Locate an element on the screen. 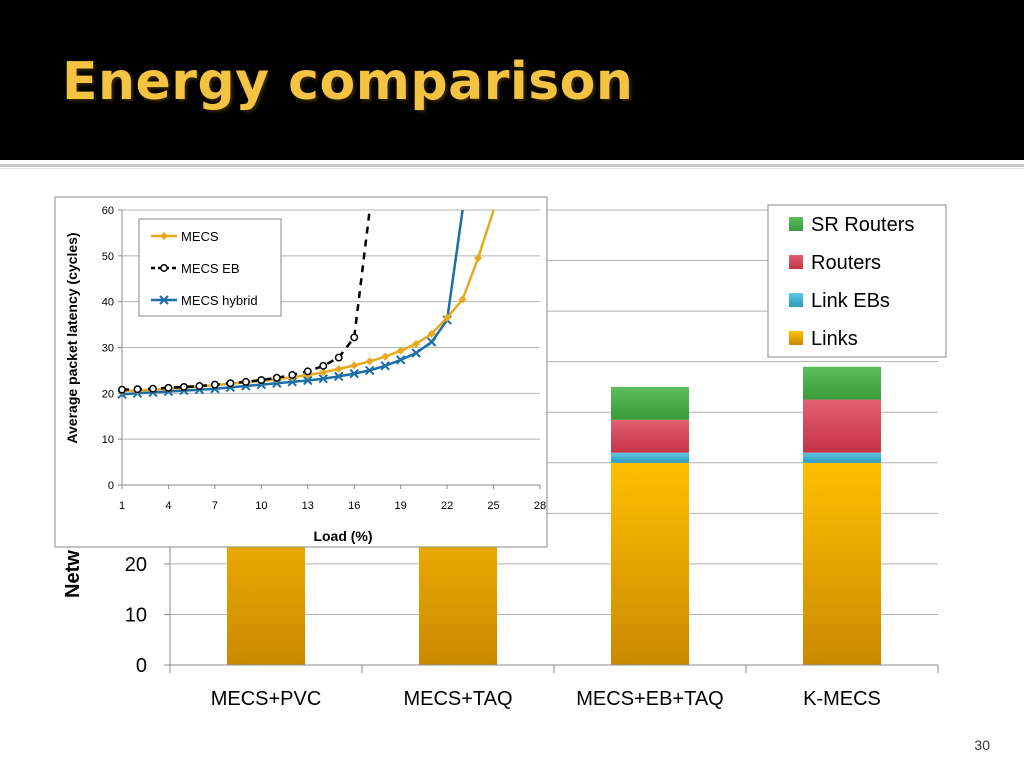  line-x-tick-label: 7 is located at coordinates (215, 506).